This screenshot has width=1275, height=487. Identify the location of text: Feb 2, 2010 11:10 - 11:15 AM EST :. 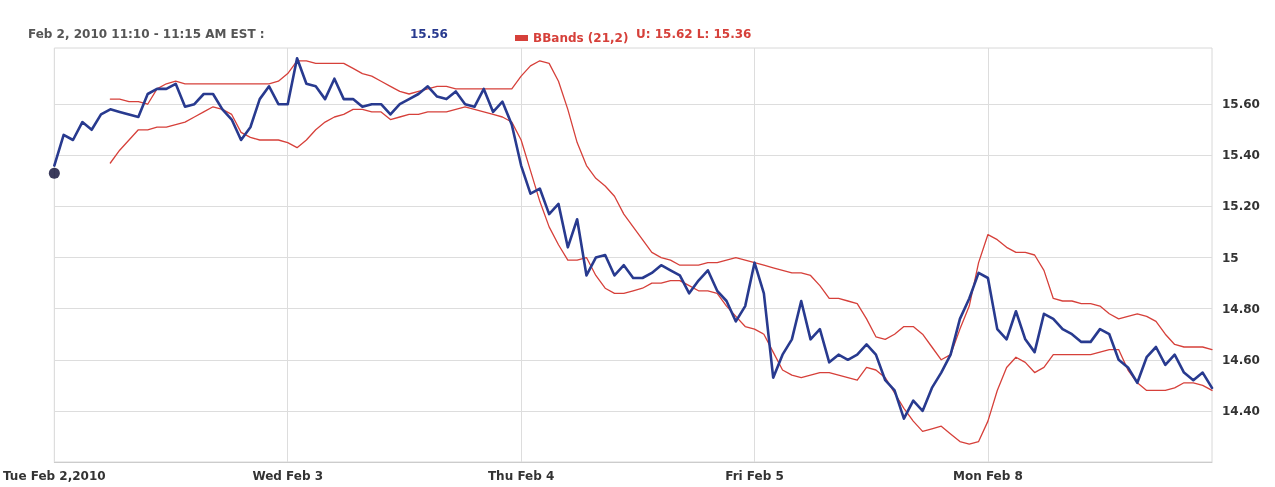
(146, 34).